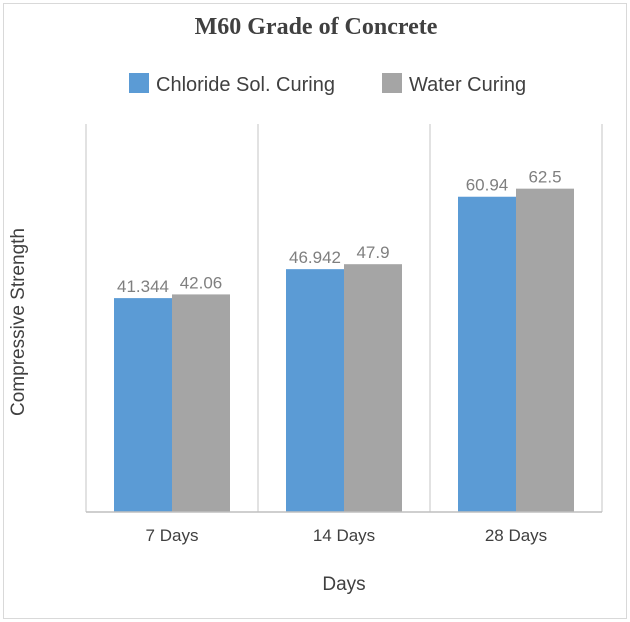 This screenshot has height=622, width=630. I want to click on data-labels: 41.344 42.06 46.942 47.9 60.94 62.5, so click(339, 232).